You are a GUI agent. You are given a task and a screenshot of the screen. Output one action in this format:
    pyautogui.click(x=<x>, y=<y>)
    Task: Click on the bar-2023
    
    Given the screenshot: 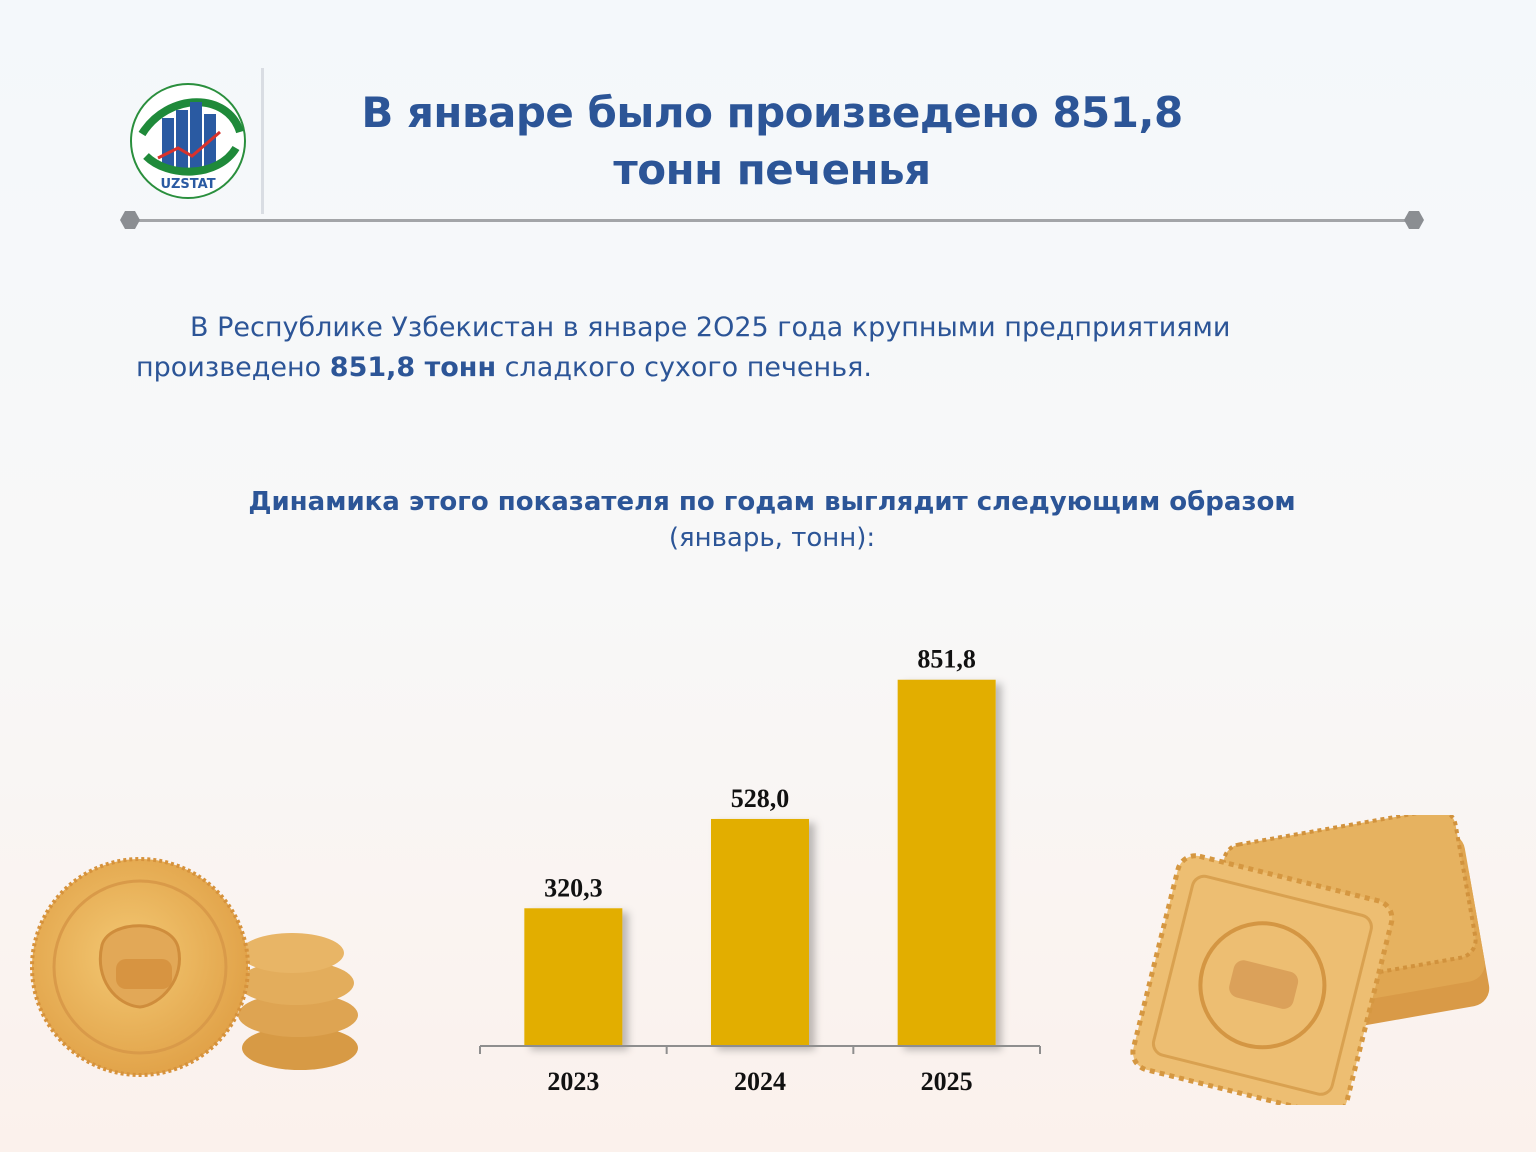 What is the action you would take?
    pyautogui.click(x=573, y=977)
    